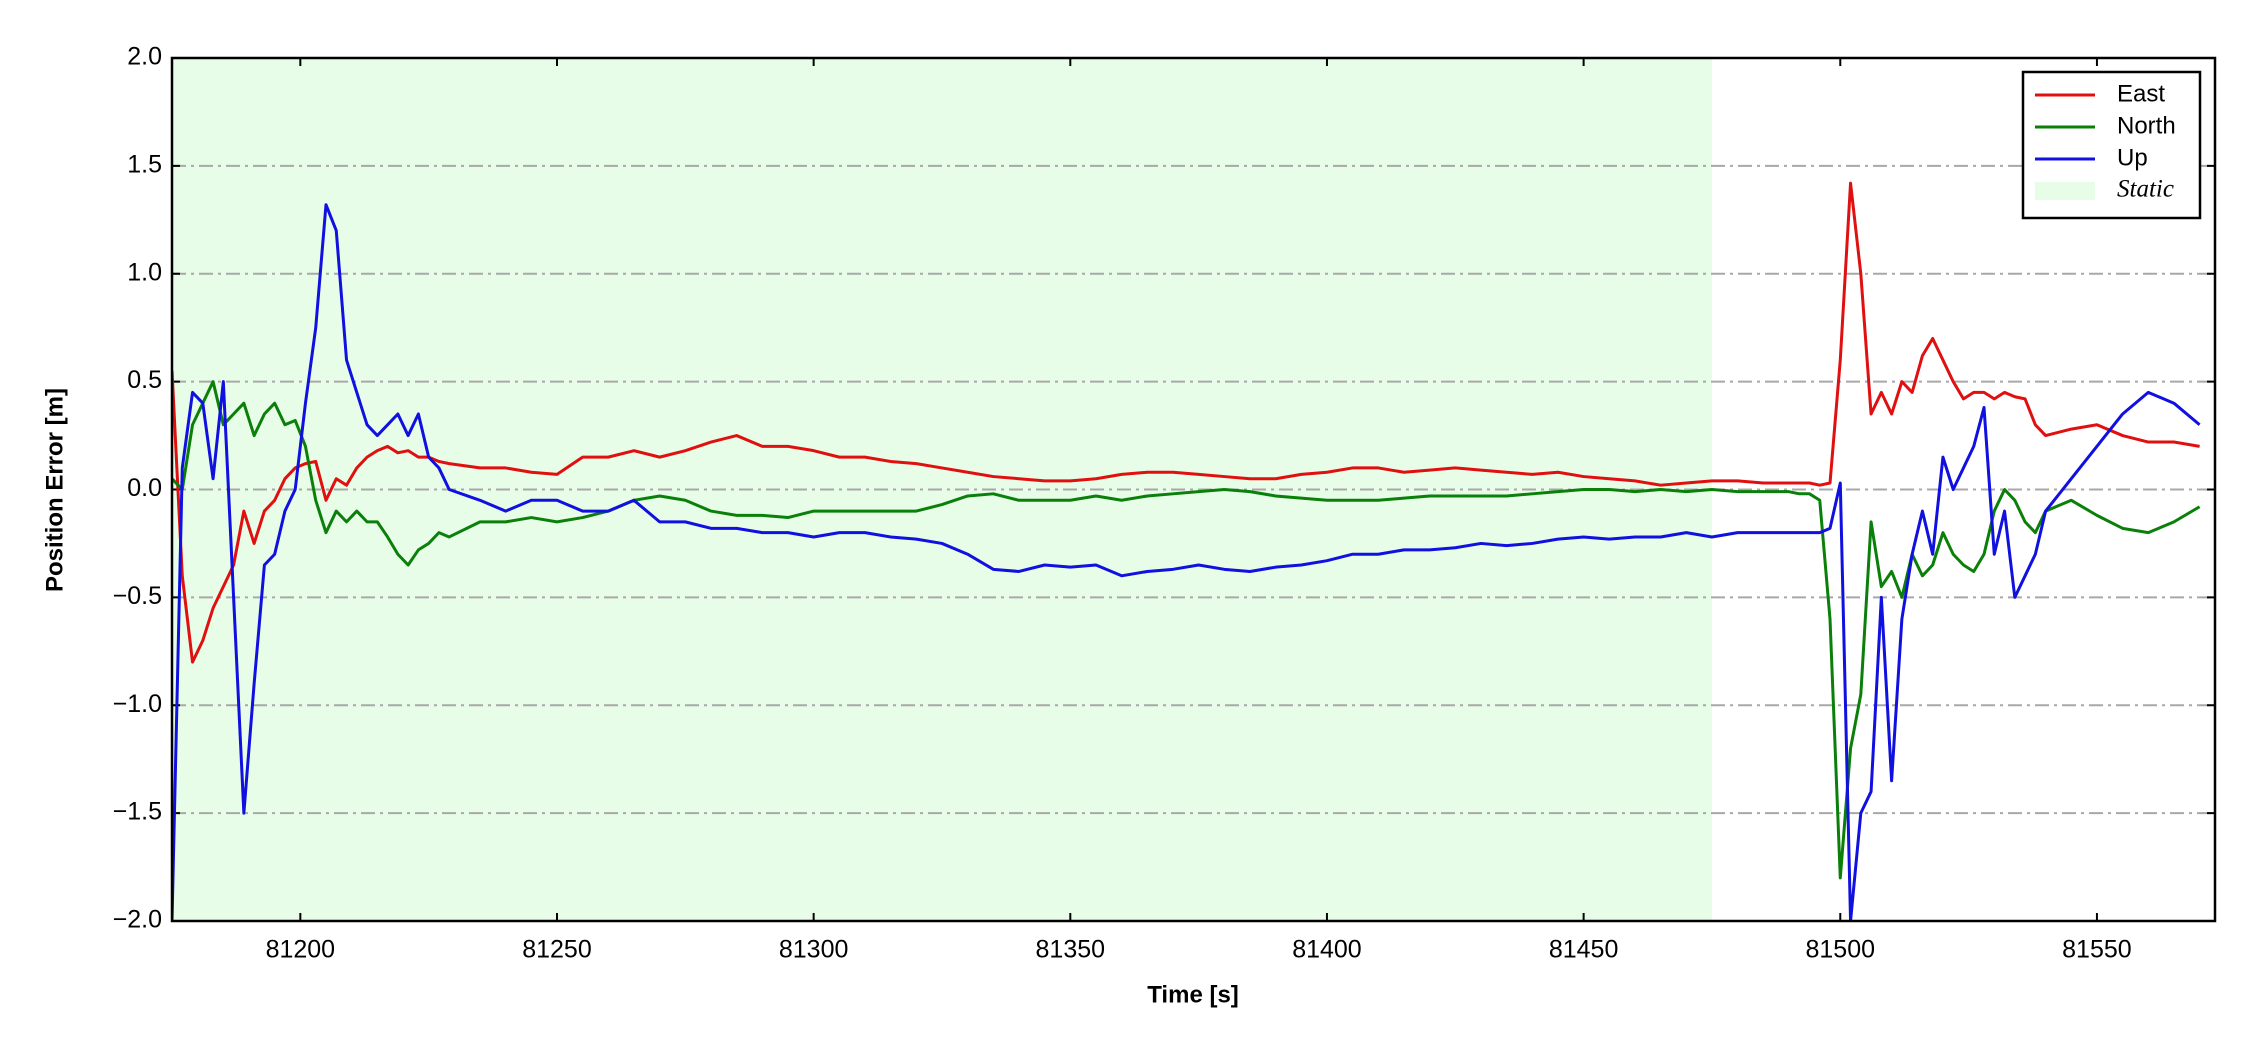  Describe the element at coordinates (54, 490) in the screenshot. I see `y-axis-label: Position Error [m]` at that location.